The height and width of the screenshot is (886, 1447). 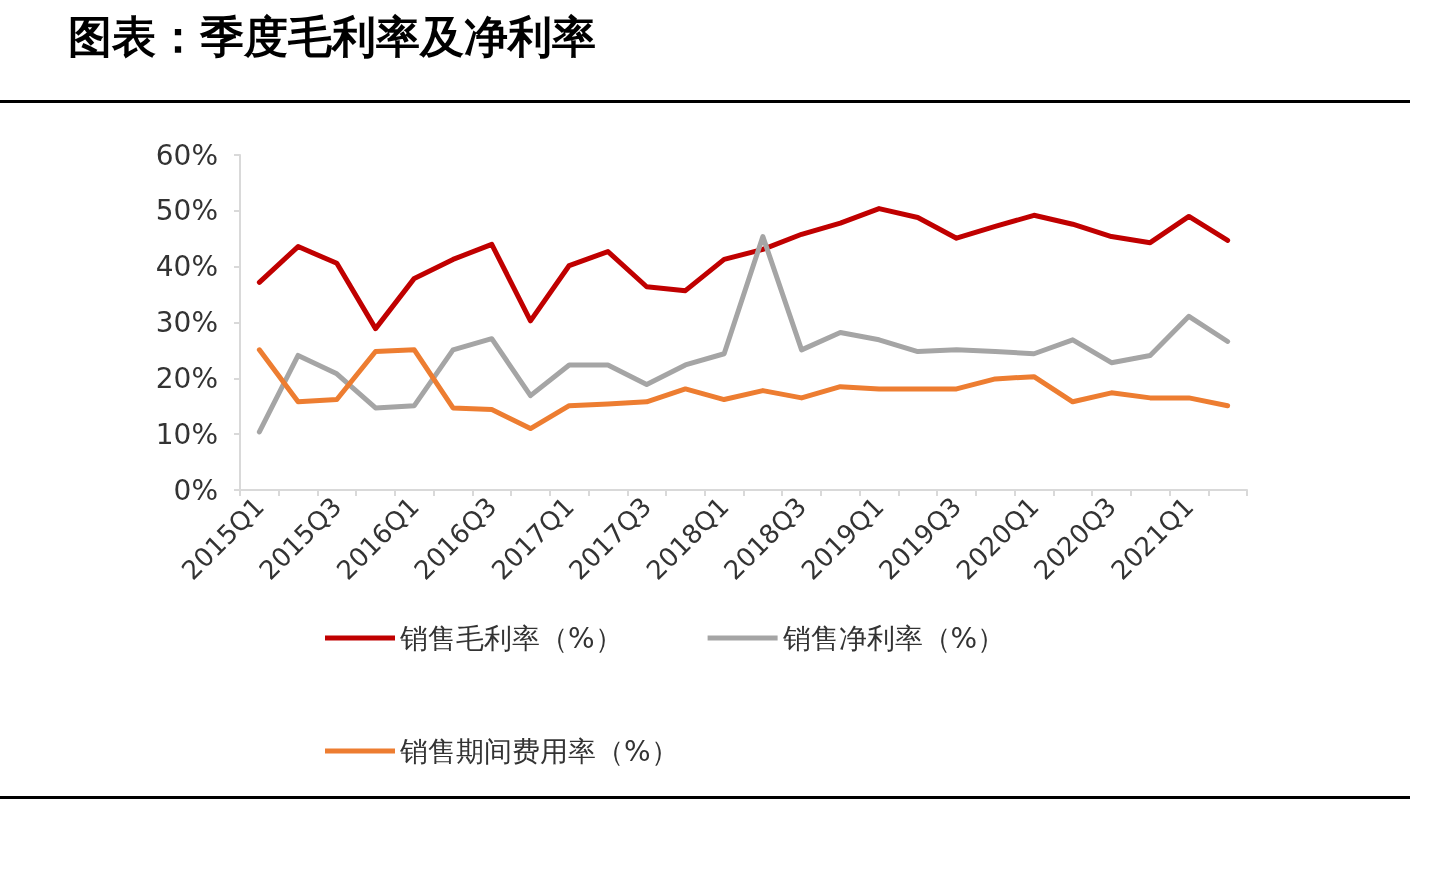 I want to click on legend-label: 销售期间费用率（%）, so click(x=539, y=751).